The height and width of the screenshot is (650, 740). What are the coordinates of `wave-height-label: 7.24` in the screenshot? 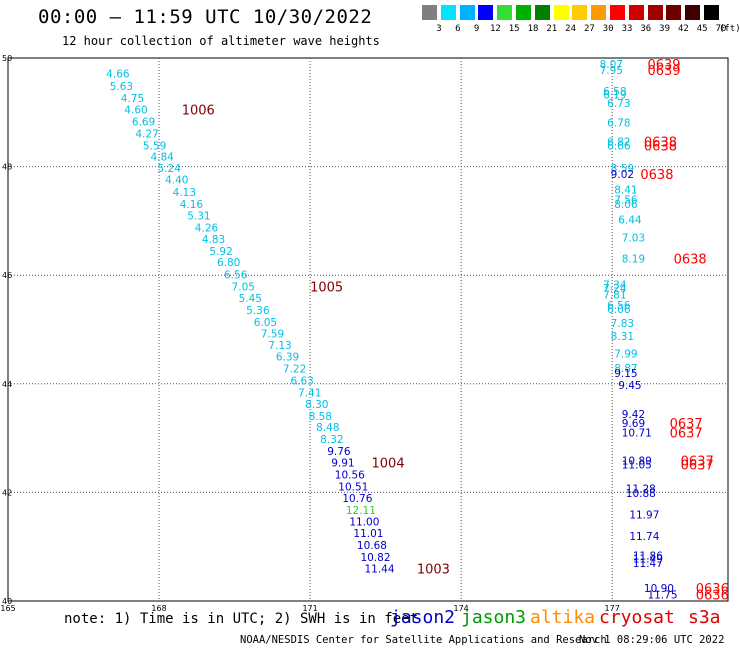 It's located at (615, 289).